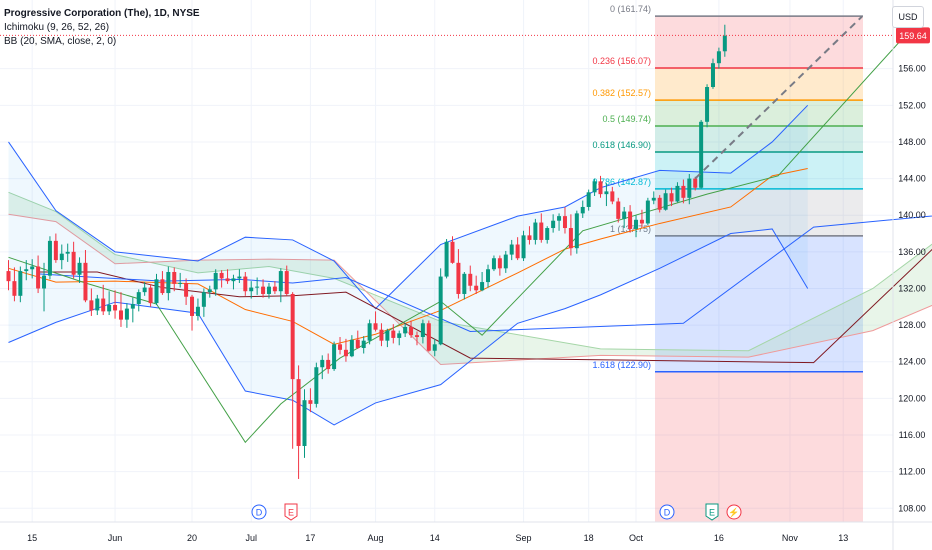  What do you see at coordinates (589, 538) in the screenshot?
I see `x-tick-label: 18` at bounding box center [589, 538].